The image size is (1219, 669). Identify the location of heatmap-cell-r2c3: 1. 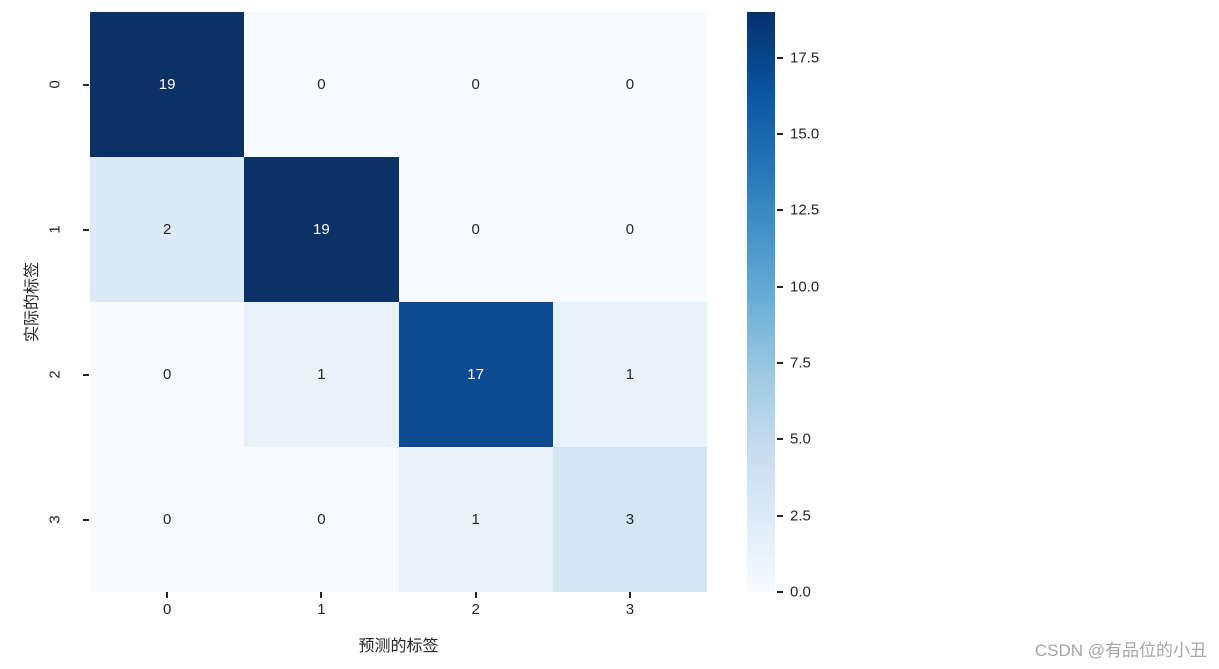
(629, 374).